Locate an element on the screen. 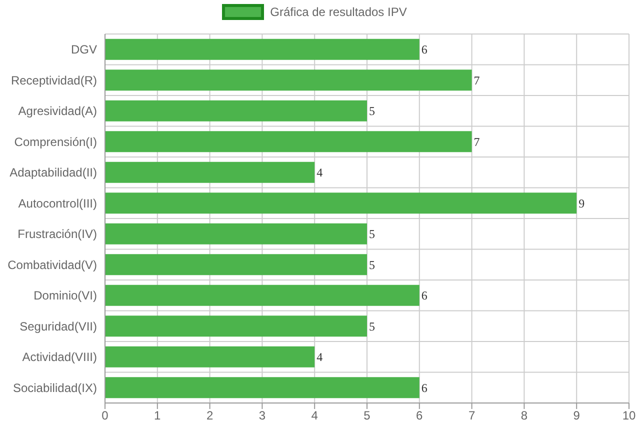  y-tick-label: Receptividad(R) is located at coordinates (53, 80).